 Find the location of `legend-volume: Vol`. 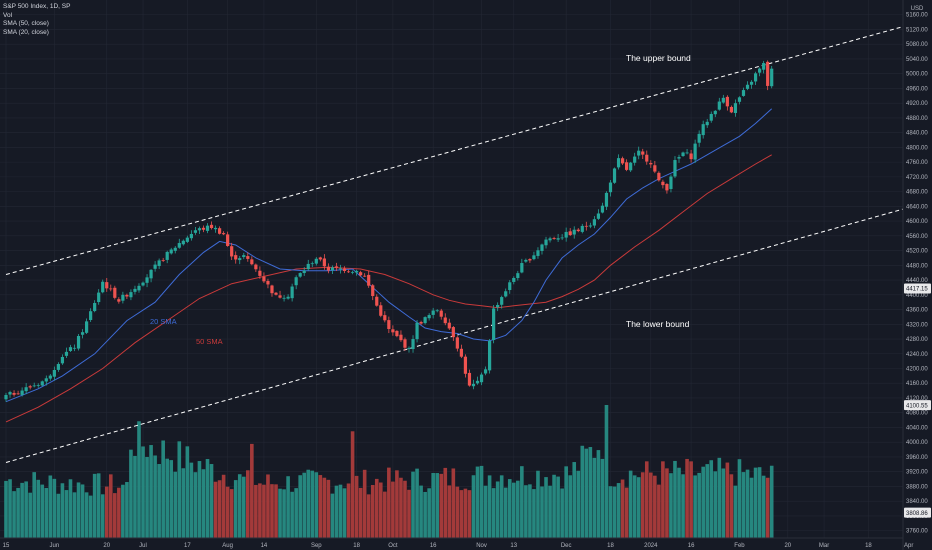

legend-volume: Vol is located at coordinates (8, 15).